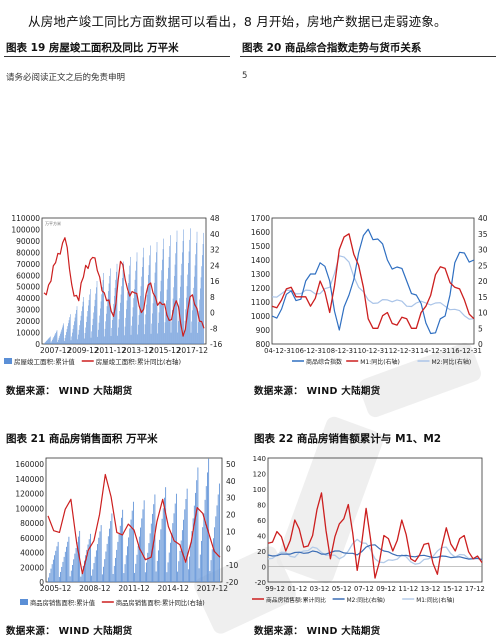 This screenshot has height=642, width=500. Describe the element at coordinates (348, 439) in the screenshot. I see `figure-22-title: 图表 22 商品房销售额累计与 M1、M2` at that location.